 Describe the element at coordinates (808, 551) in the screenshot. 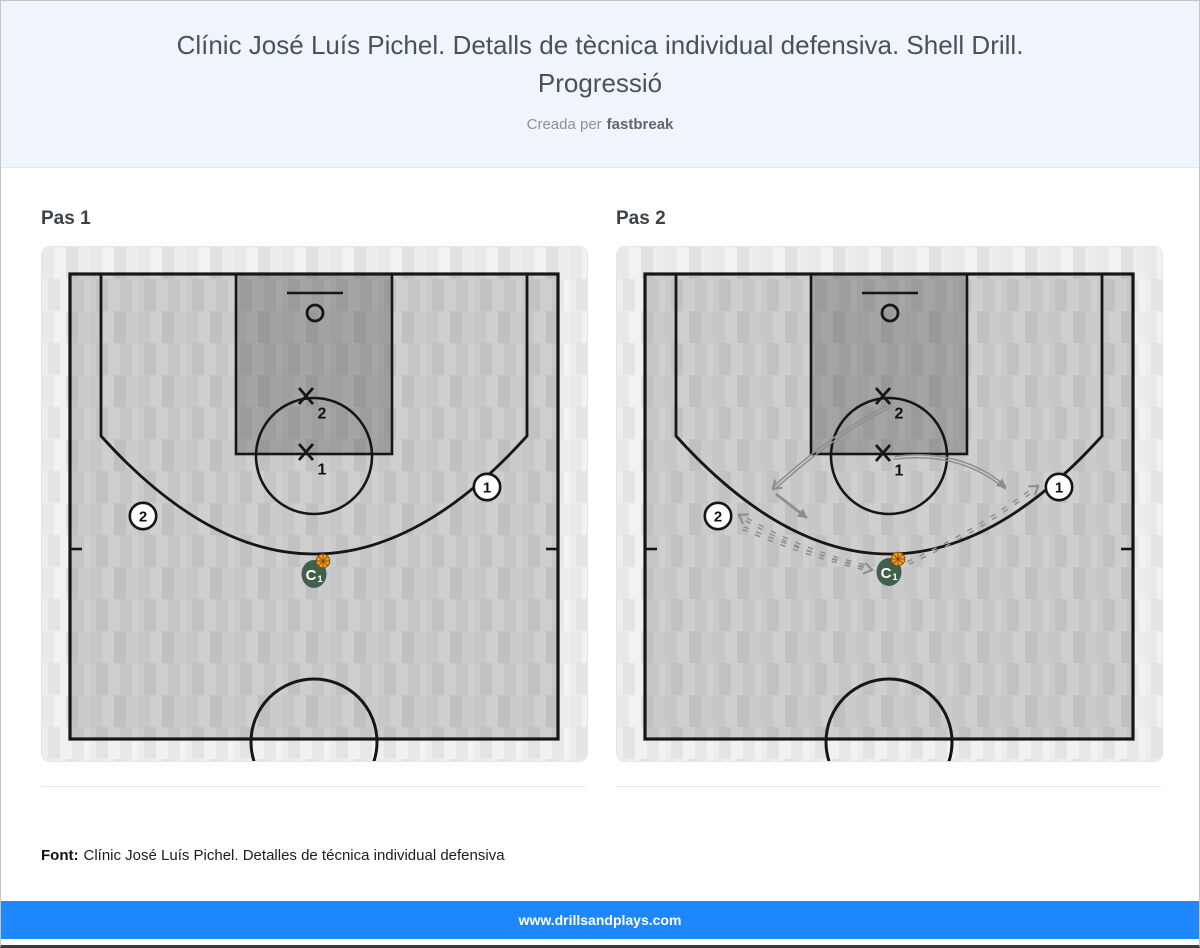

I see `pass-2-to-coach` at that location.